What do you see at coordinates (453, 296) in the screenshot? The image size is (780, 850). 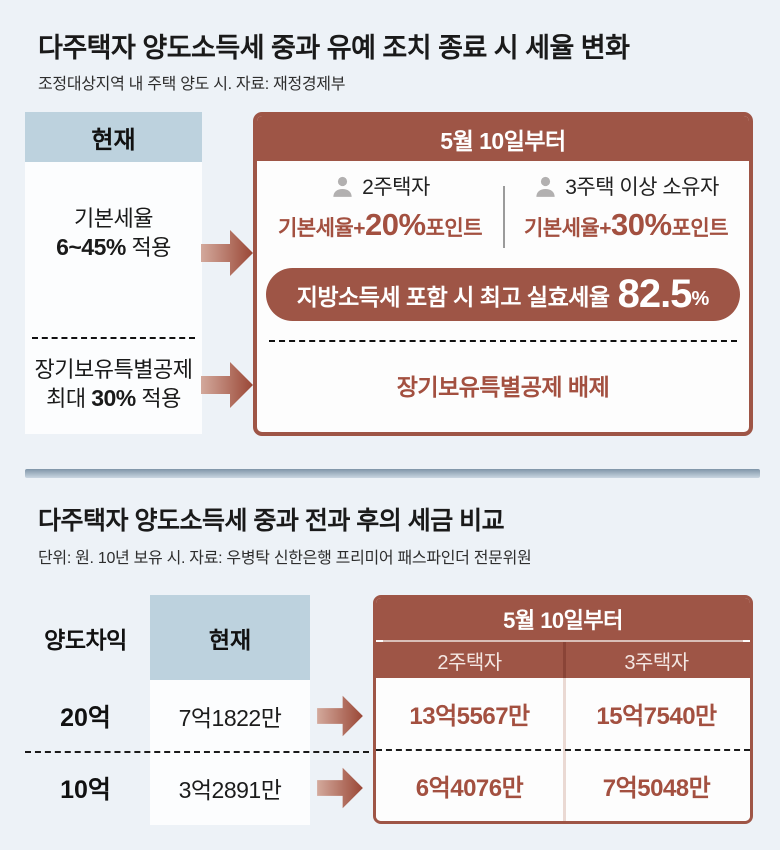 I see `pill-text: 지방소득세 포함 시 최고 실효세율` at bounding box center [453, 296].